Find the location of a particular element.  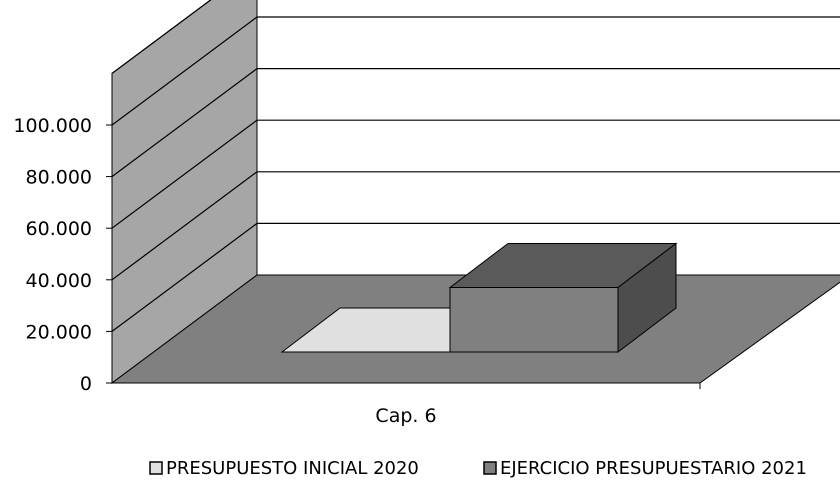

legend-label: EJERCICIO PRESUPUESTARIO 2021 is located at coordinates (653, 468).